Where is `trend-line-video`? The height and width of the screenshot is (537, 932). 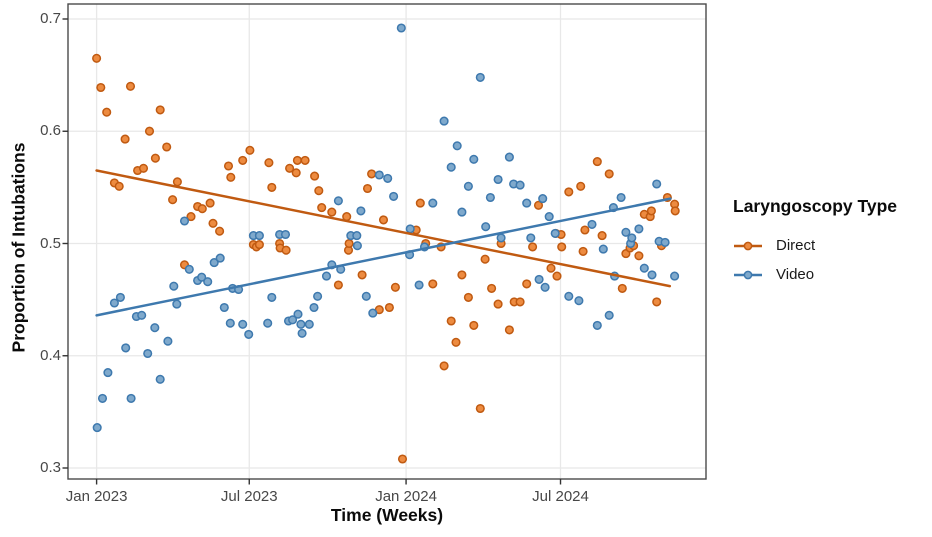
trend-line-video is located at coordinates (383, 257).